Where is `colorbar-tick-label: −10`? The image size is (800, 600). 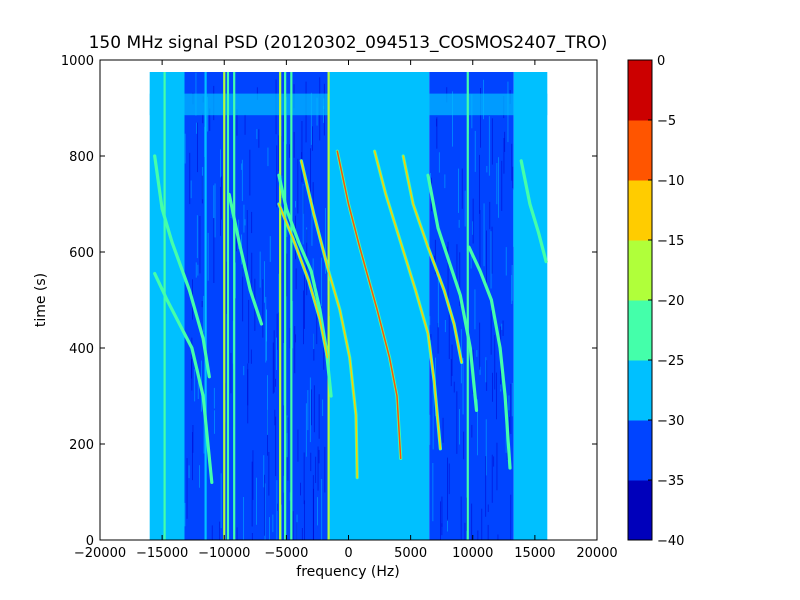 colorbar-tick-label: −10 is located at coordinates (670, 181).